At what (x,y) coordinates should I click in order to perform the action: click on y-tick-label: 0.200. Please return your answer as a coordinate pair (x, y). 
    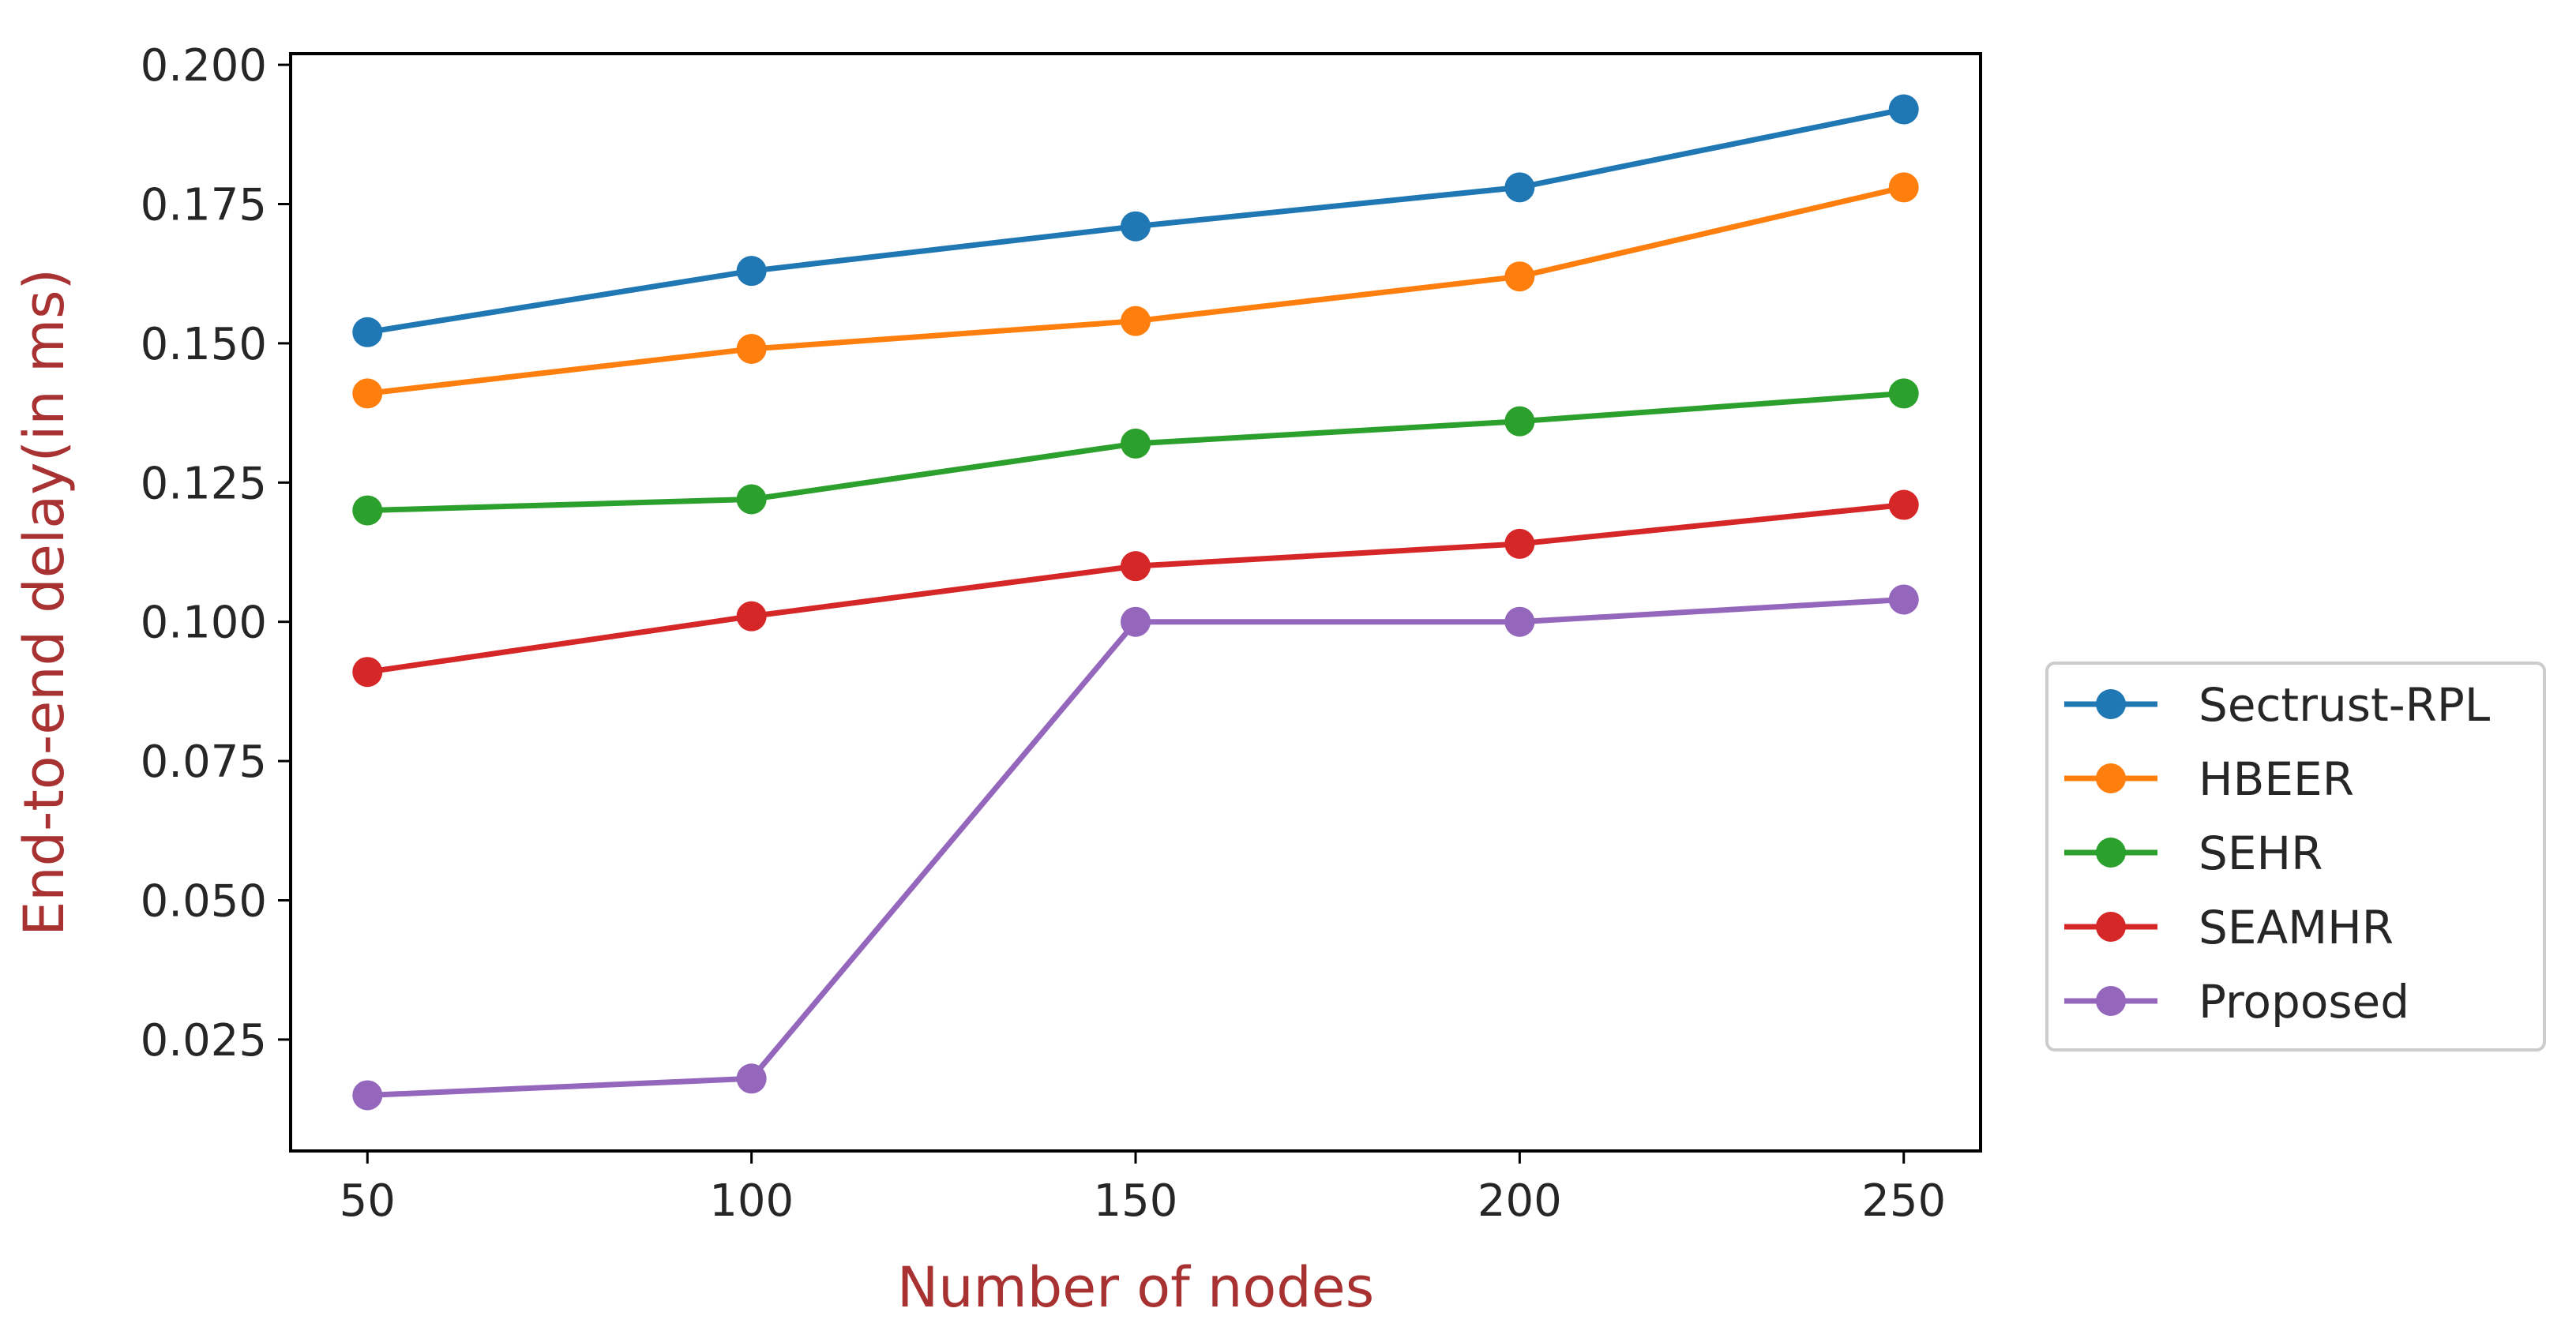
    Looking at the image, I should click on (204, 66).